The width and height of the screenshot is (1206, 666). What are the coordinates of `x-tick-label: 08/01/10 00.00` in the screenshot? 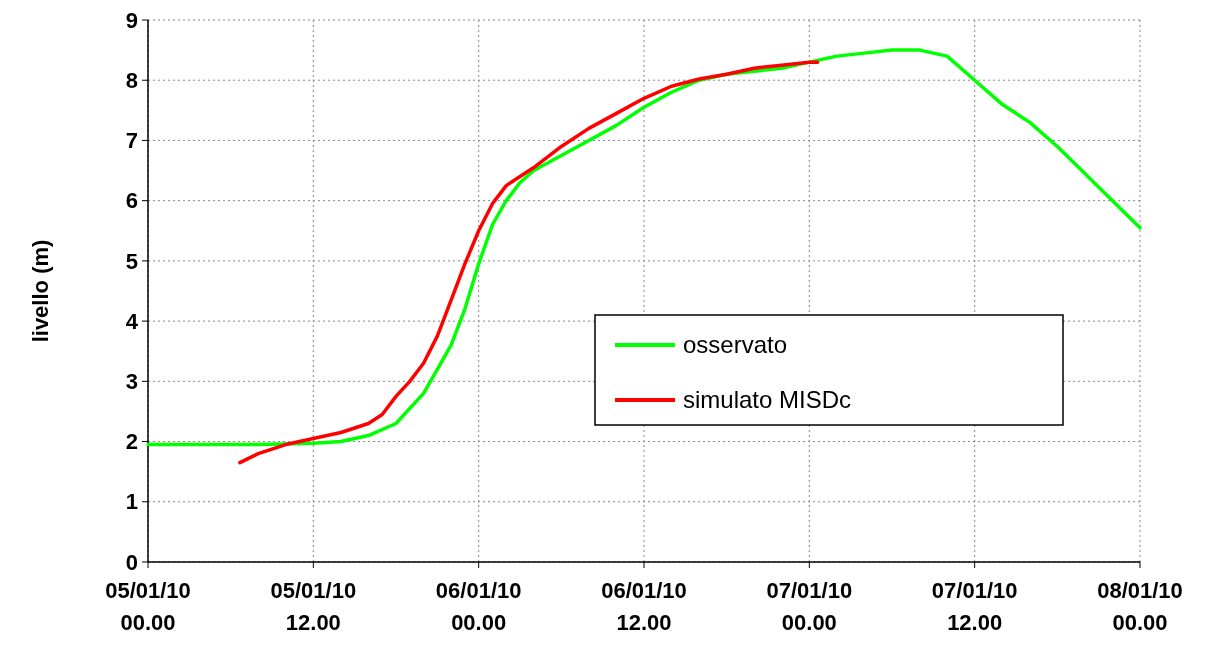 It's located at (1140, 606).